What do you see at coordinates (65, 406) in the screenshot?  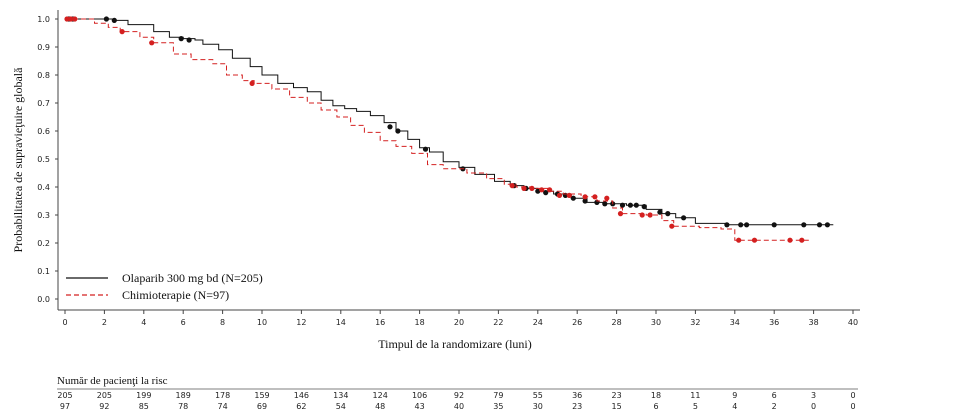 I see `risk-count: 97` at bounding box center [65, 406].